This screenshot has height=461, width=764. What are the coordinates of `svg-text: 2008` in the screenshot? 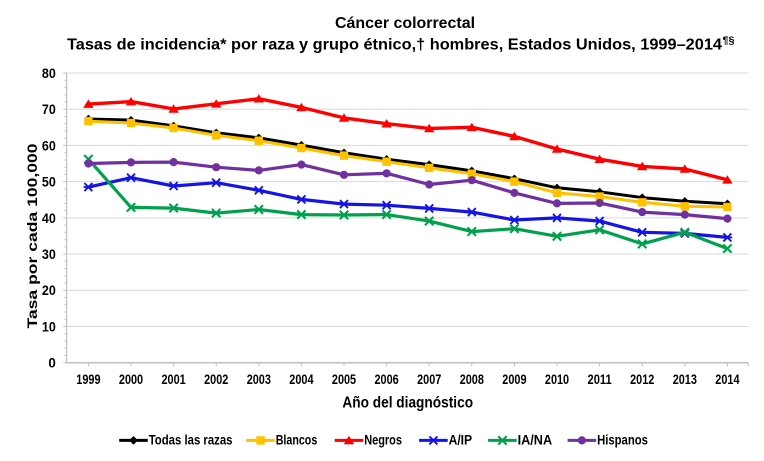 It's located at (472, 379).